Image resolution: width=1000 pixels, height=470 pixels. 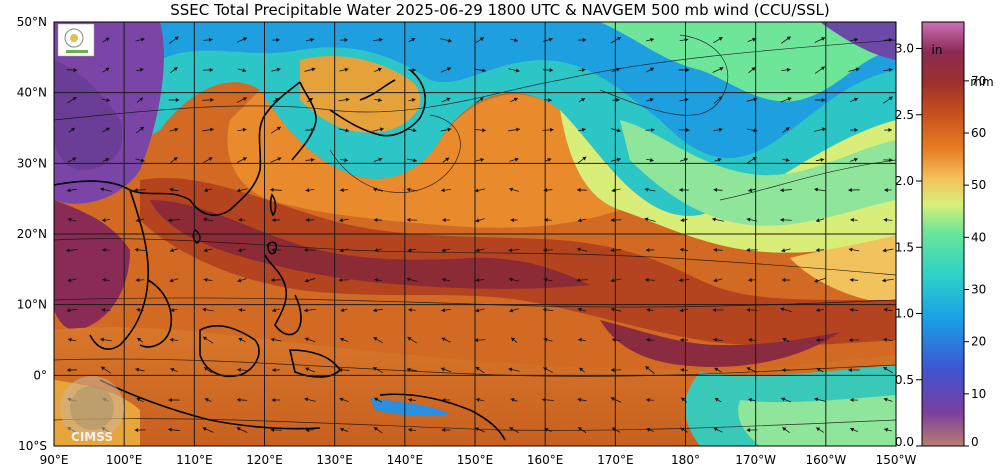 What do you see at coordinates (896, 460) in the screenshot?
I see `lon-label: 150°W` at bounding box center [896, 460].